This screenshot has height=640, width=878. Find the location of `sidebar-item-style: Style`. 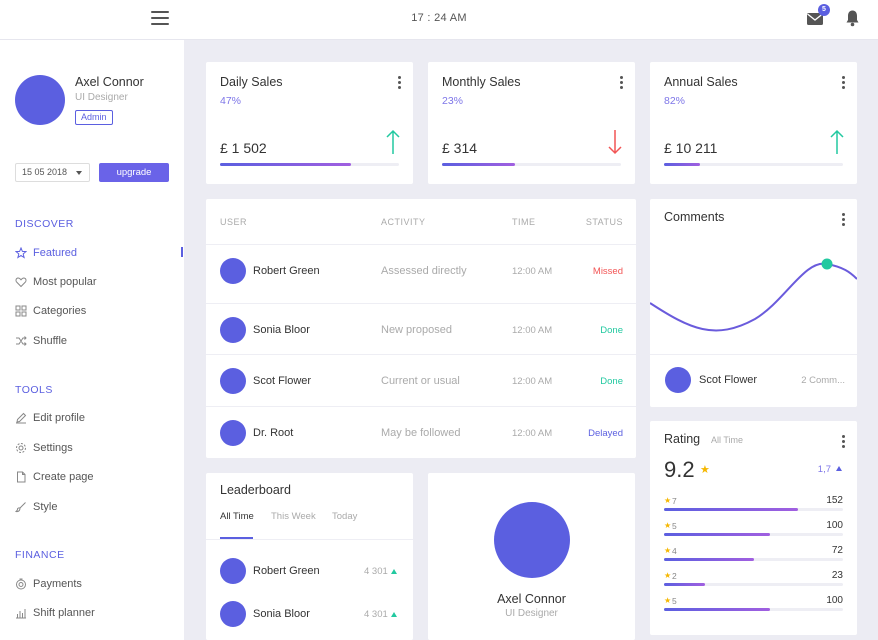

sidebar-item-style: Style is located at coordinates (36, 507).